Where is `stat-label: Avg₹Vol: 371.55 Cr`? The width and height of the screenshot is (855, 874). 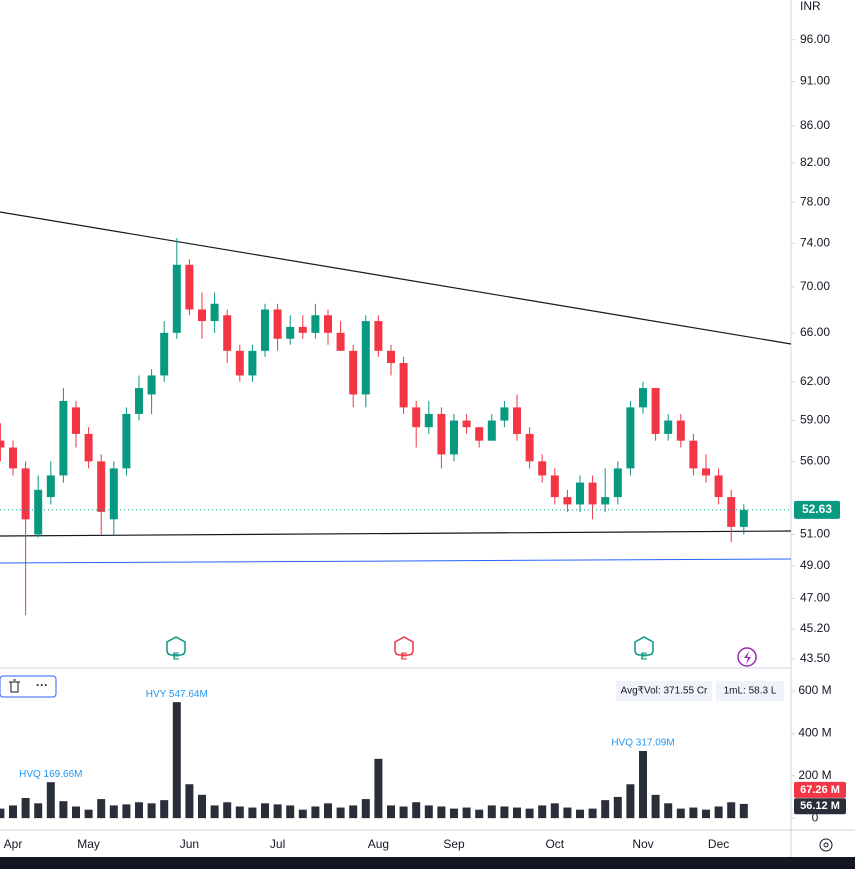 stat-label: Avg₹Vol: 371.55 Cr is located at coordinates (664, 691).